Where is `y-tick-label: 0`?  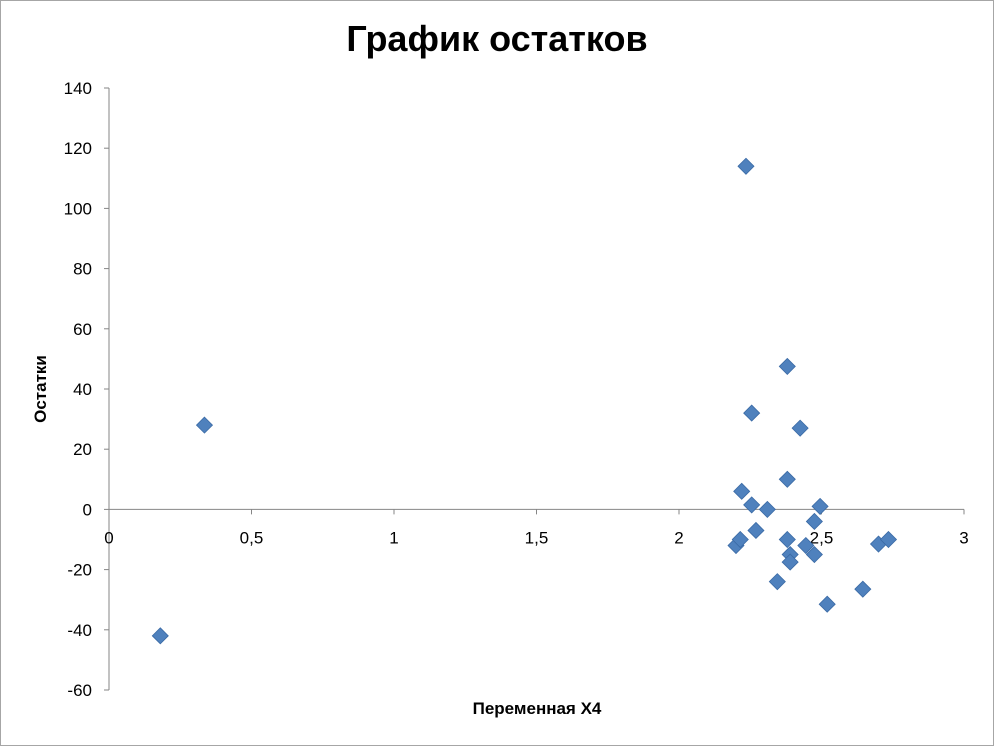 y-tick-label: 0 is located at coordinates (87, 509).